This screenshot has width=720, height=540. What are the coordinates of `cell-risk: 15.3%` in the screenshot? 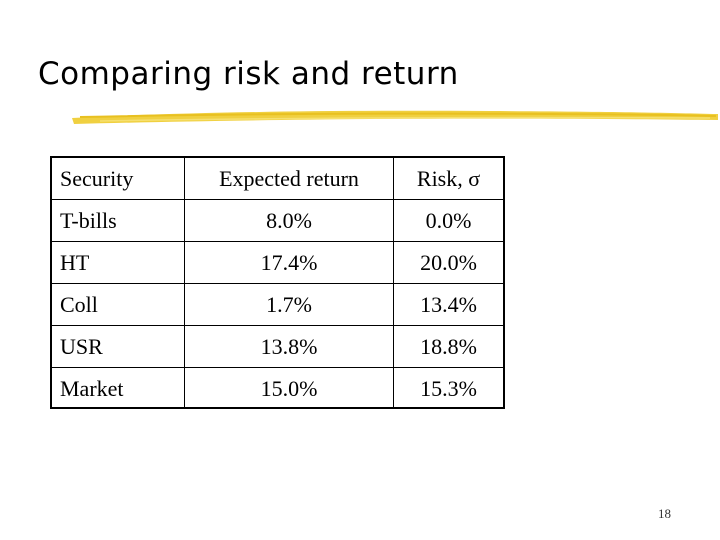 It's located at (448, 388).